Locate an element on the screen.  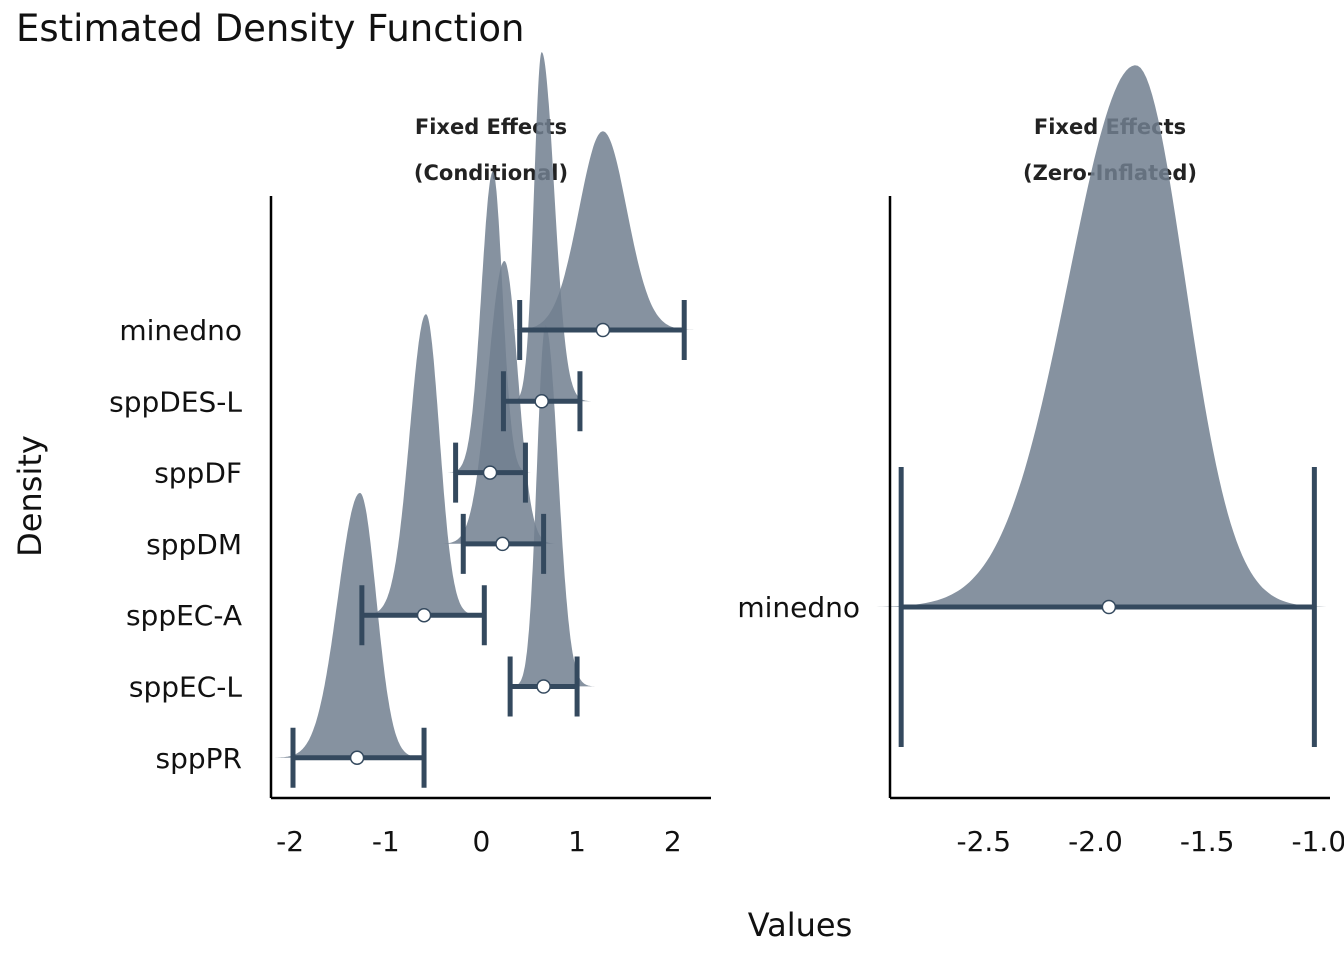
x-tick-label: -2.5 is located at coordinates (983, 841).